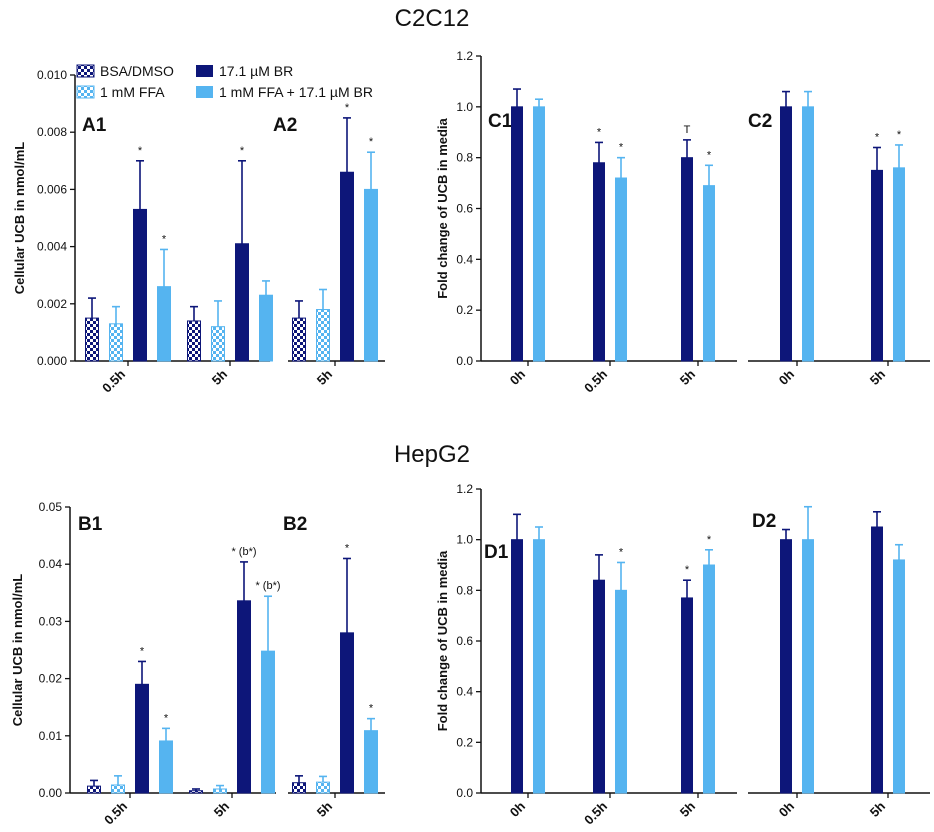 The height and width of the screenshot is (832, 934). I want to click on legend-label-bsa-dmso: BSA/DMSO, so click(137, 71).